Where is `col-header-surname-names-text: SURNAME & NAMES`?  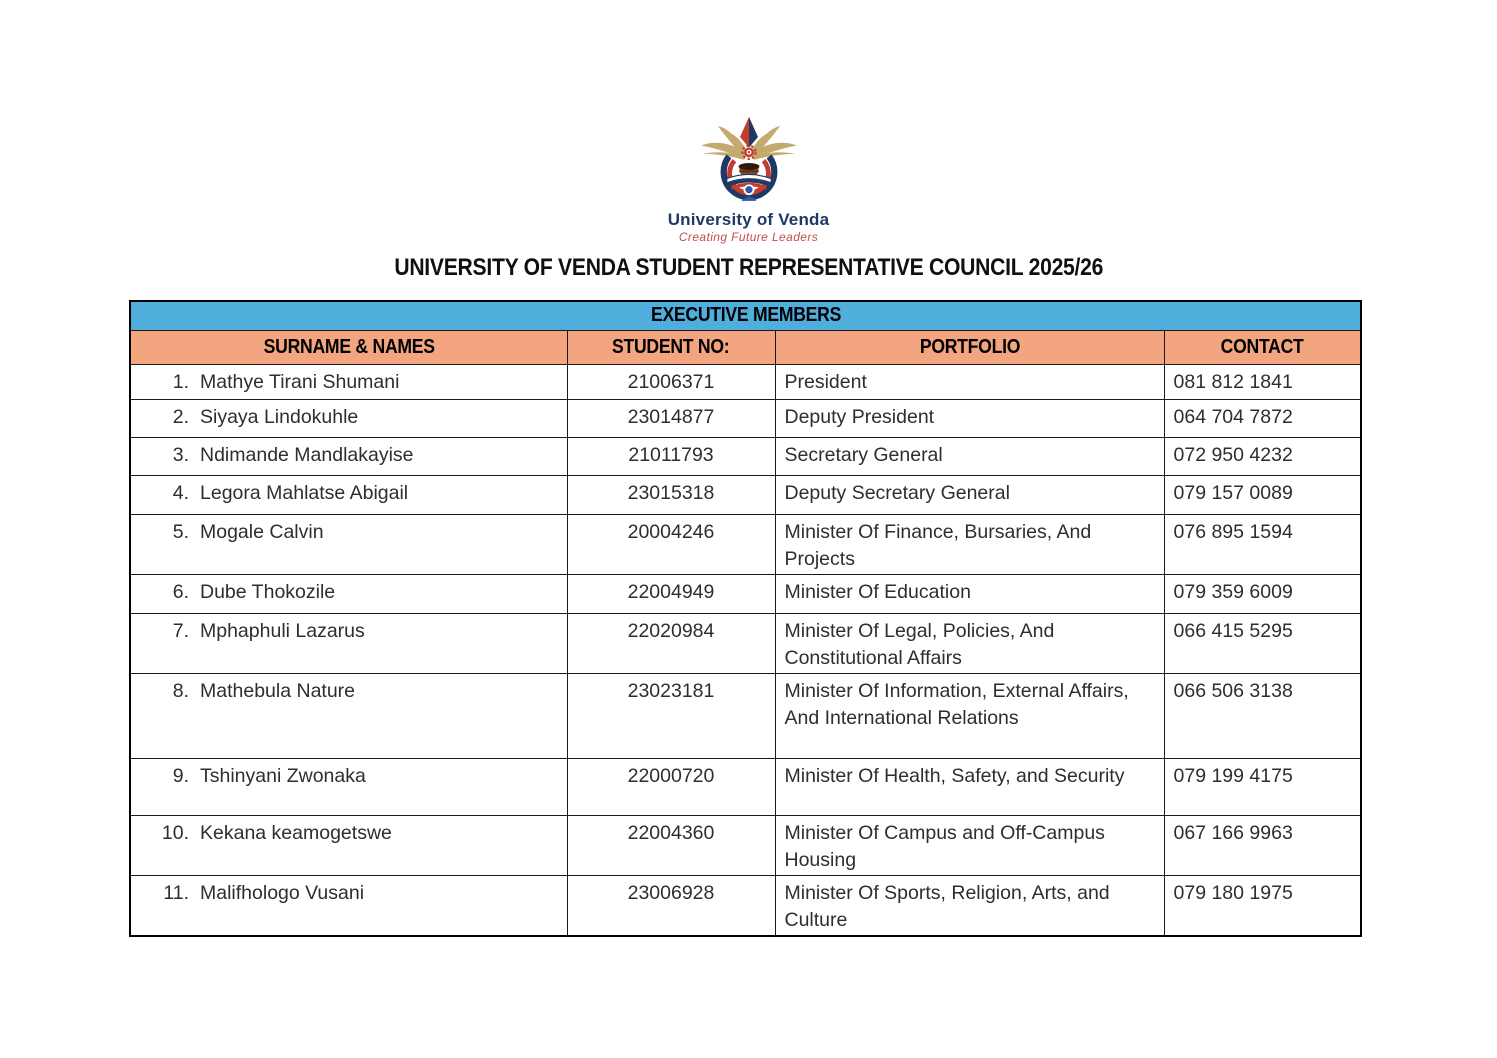 col-header-surname-names-text: SURNAME & NAMES is located at coordinates (349, 346).